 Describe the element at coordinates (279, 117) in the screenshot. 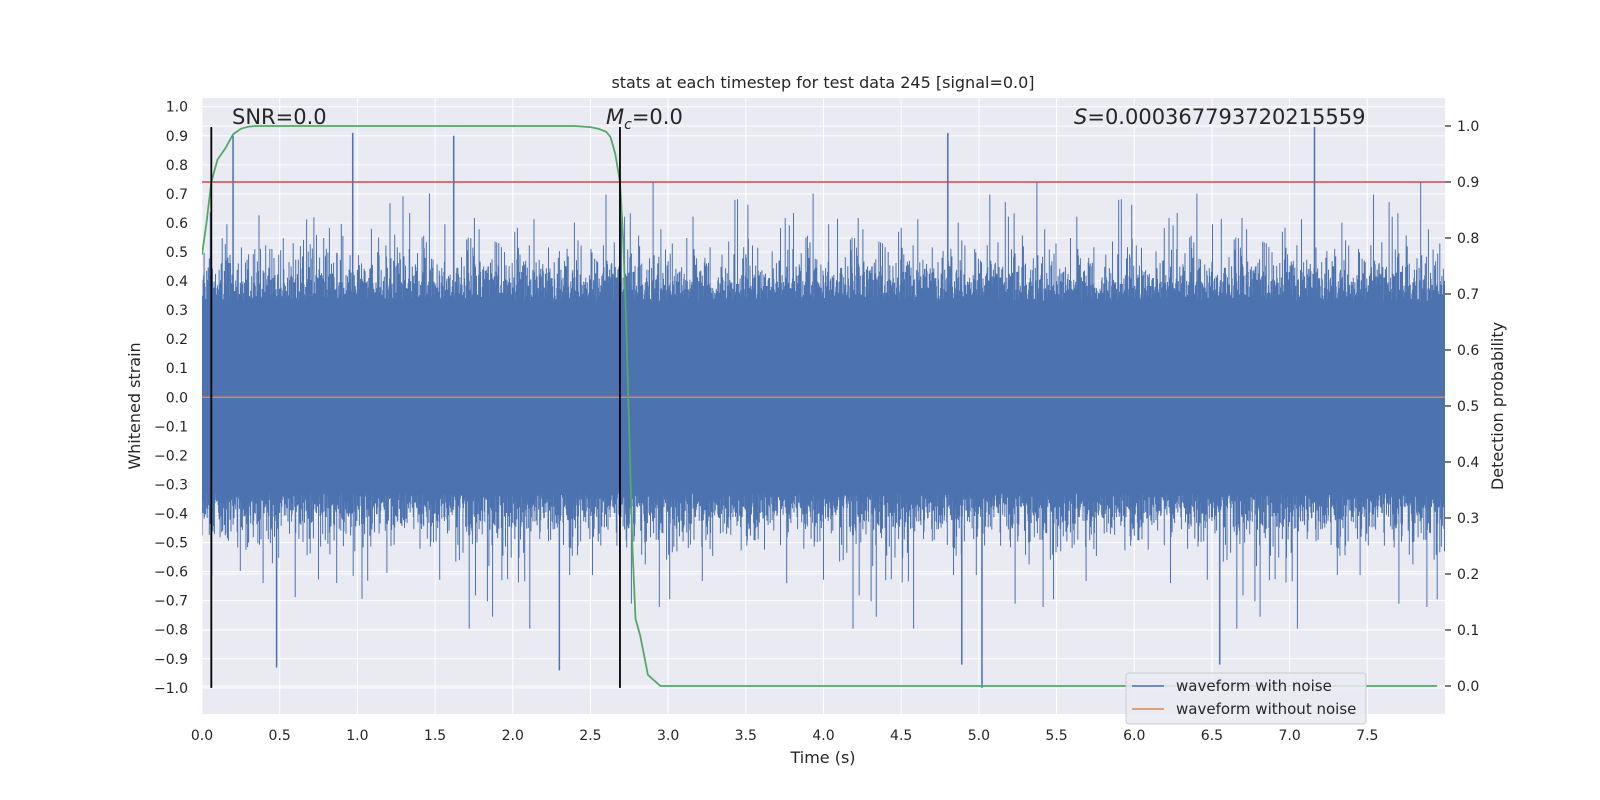

I see `snr-annotation: SNR=0.0` at that location.